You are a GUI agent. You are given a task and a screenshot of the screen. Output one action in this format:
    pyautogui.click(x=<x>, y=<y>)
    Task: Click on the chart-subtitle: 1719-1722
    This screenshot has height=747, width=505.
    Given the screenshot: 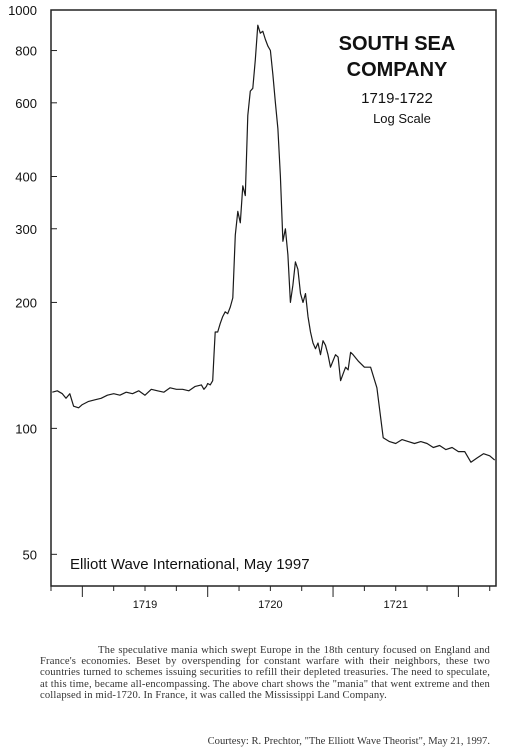 What is the action you would take?
    pyautogui.click(x=397, y=98)
    